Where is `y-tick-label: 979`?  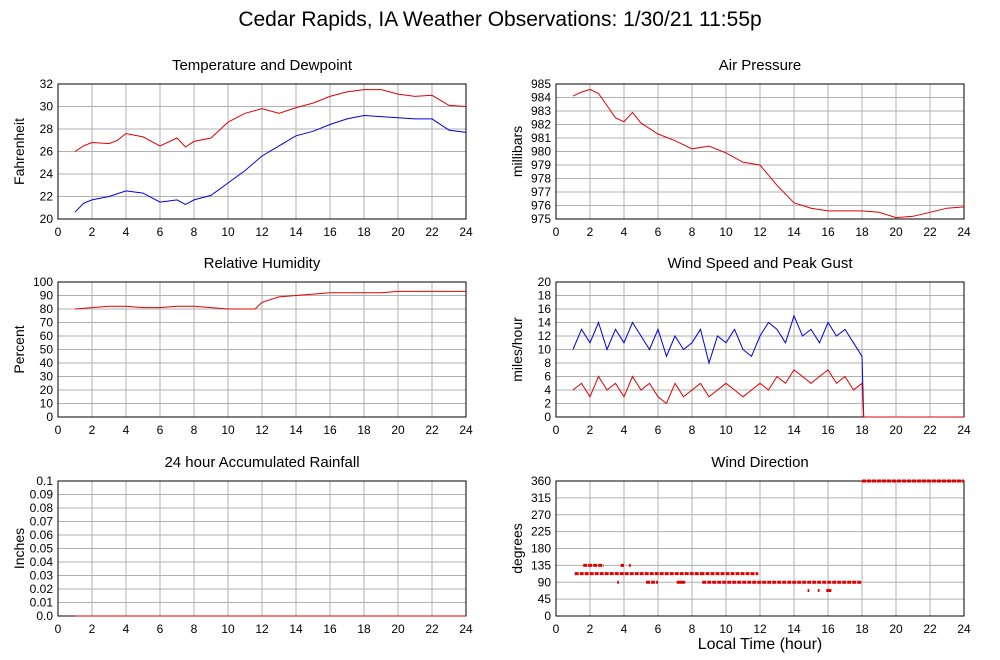 y-tick-label: 979 is located at coordinates (541, 165).